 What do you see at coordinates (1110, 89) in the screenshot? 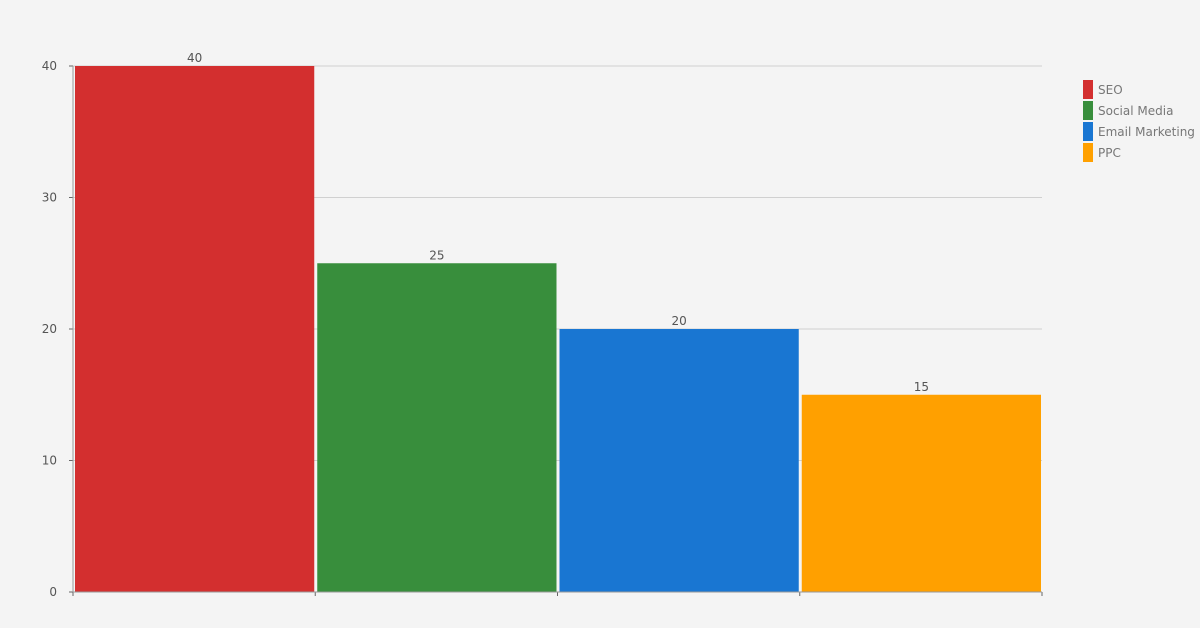
I see `legend-label: SEO` at bounding box center [1110, 89].